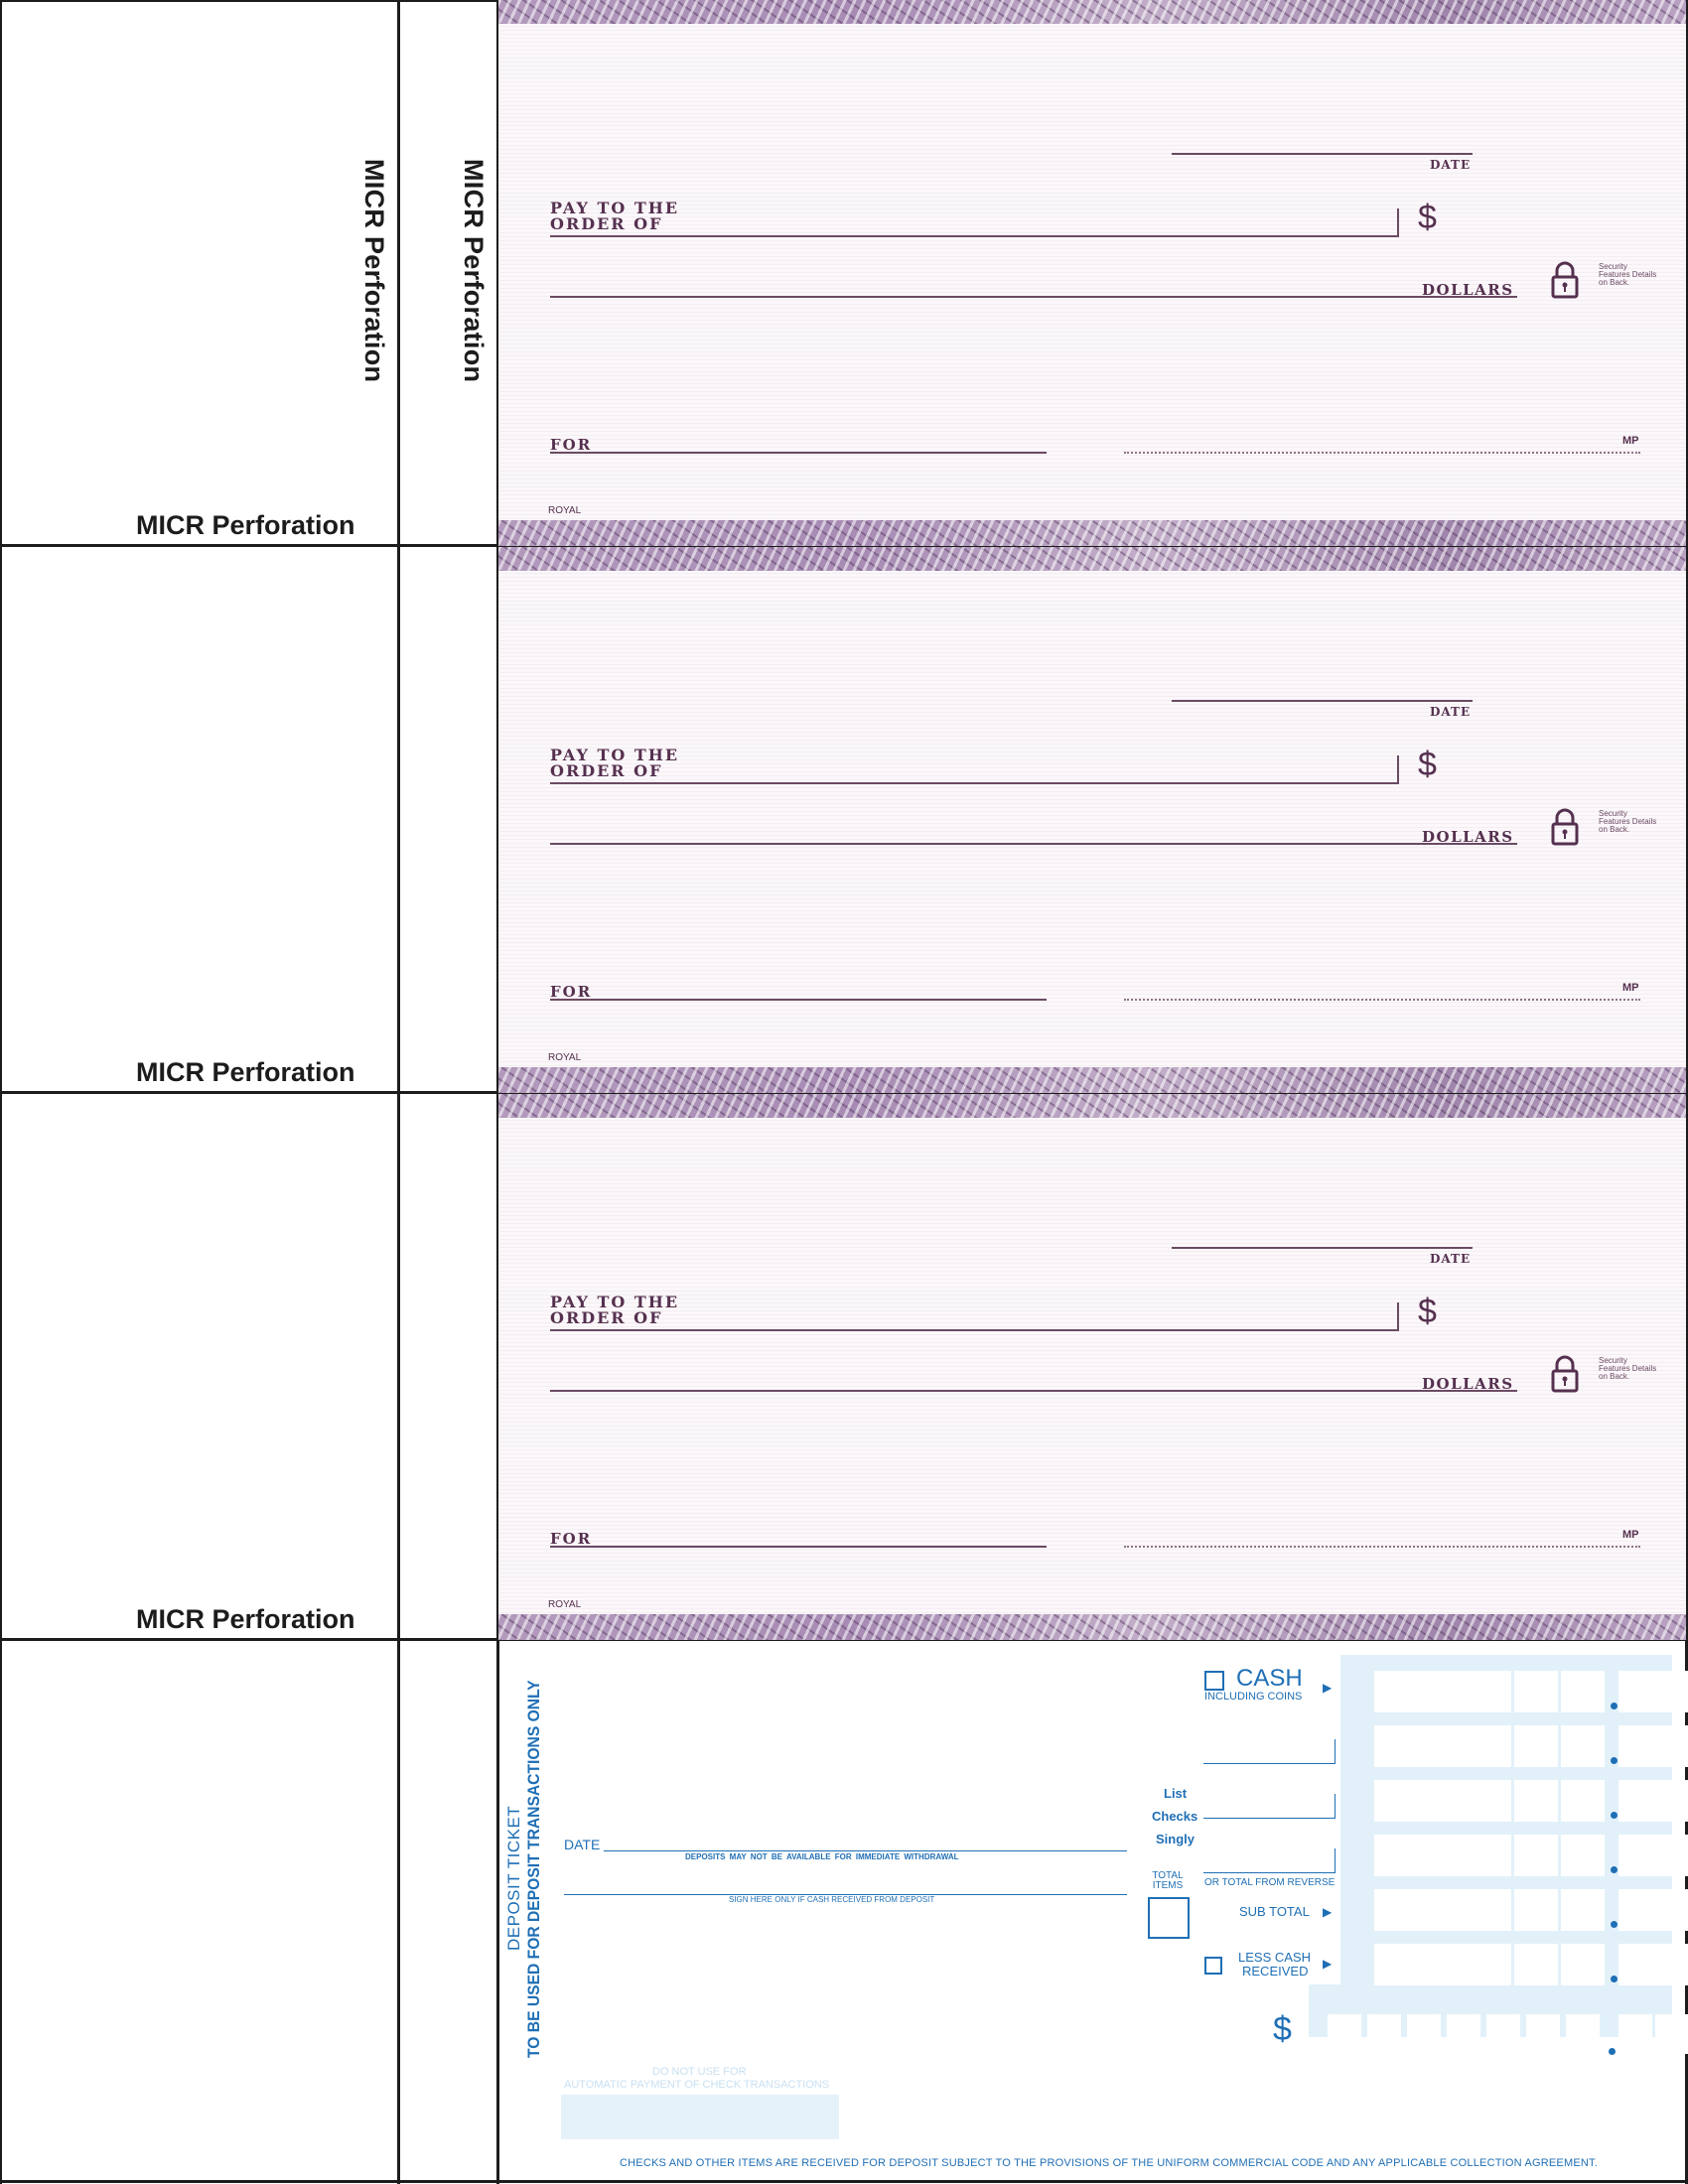  I want to click on micr-label-2: MICR Perforation, so click(245, 1072).